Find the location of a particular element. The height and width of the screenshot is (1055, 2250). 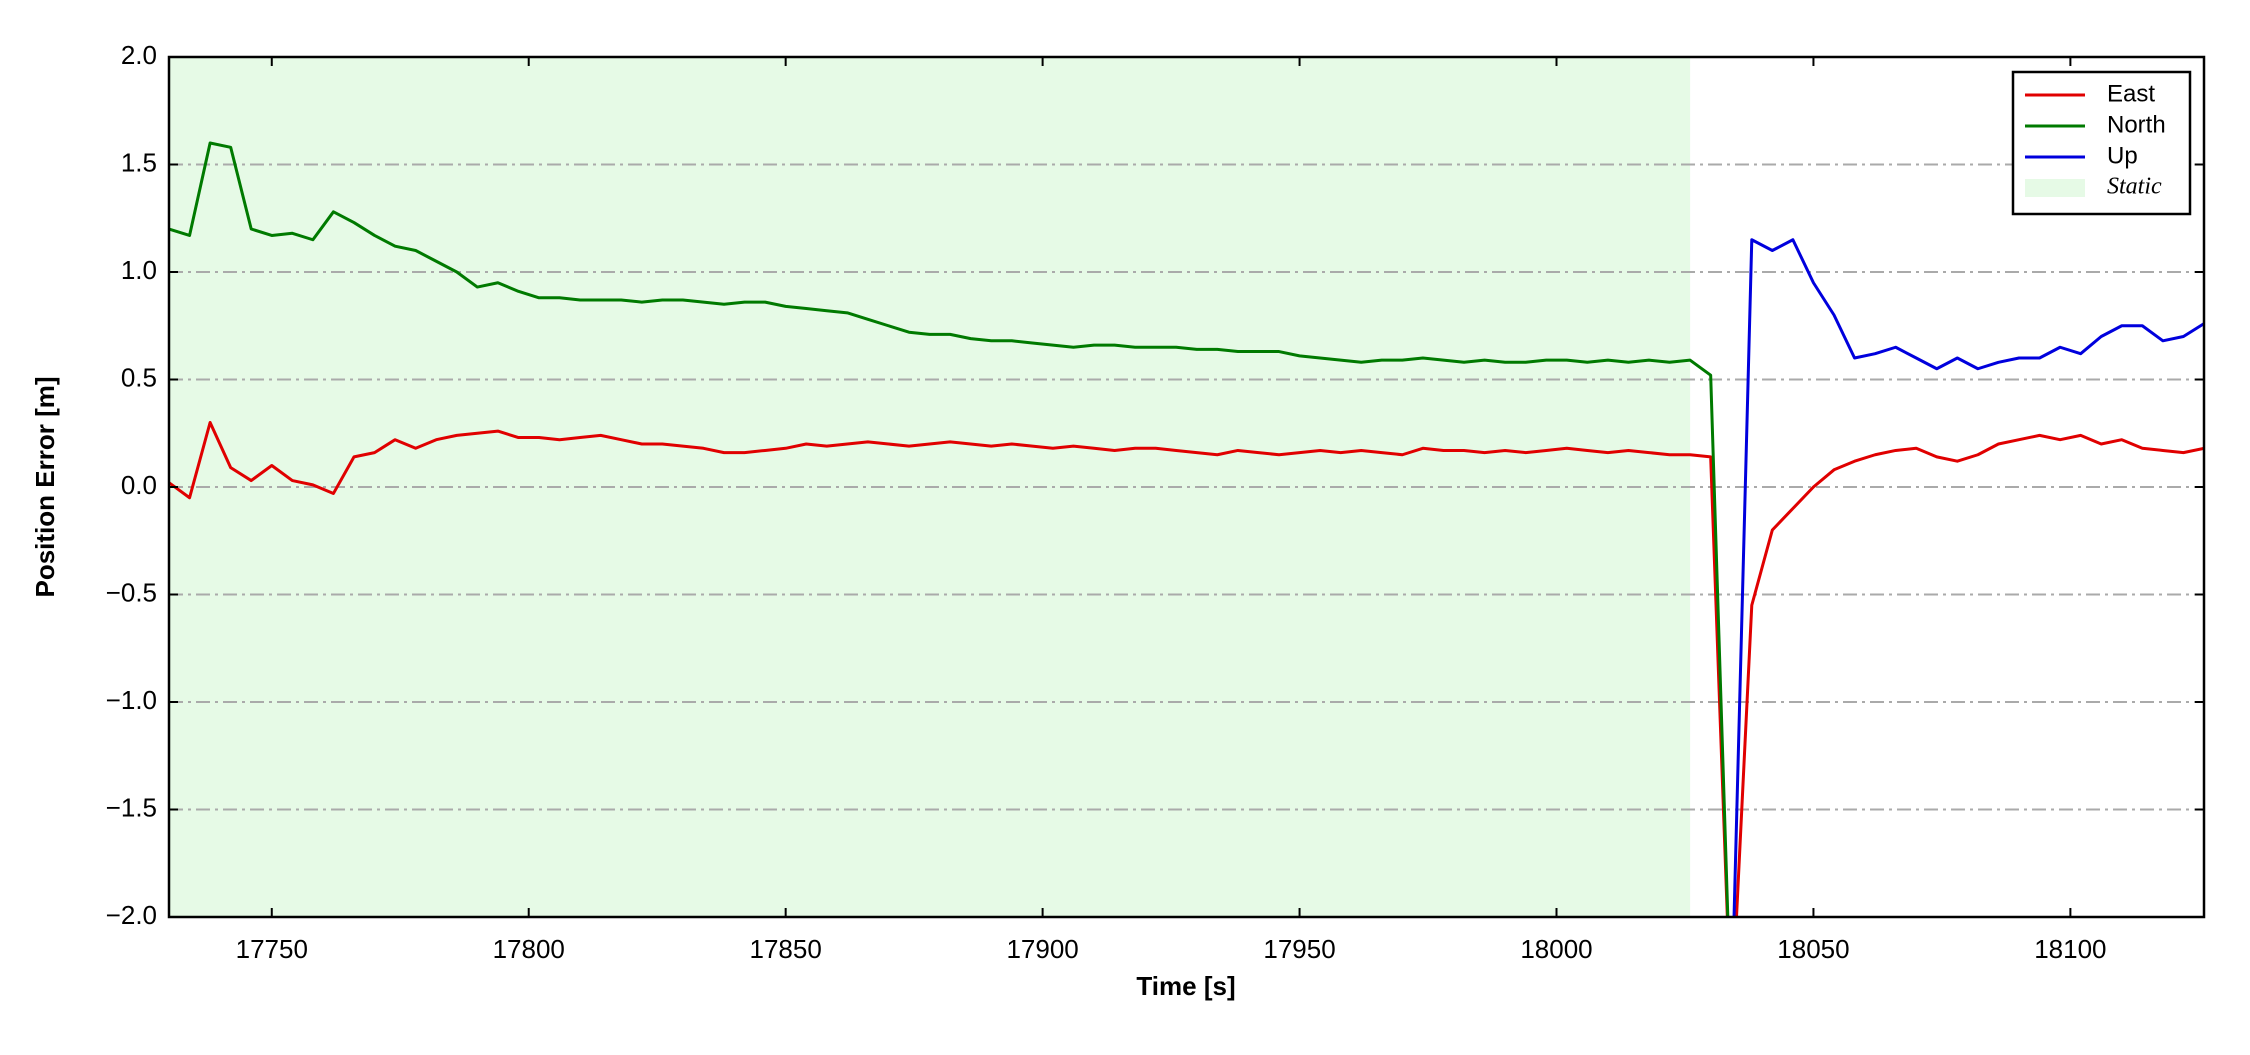

legend: East North Up Static is located at coordinates (2101, 143).